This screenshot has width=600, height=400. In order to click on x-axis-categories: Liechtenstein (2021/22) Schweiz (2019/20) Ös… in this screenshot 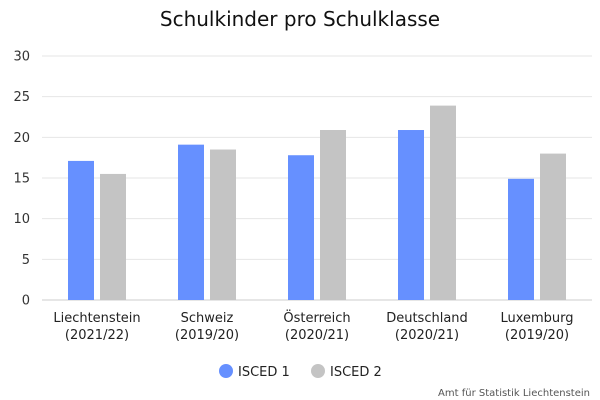, I will do `click(313, 326)`.